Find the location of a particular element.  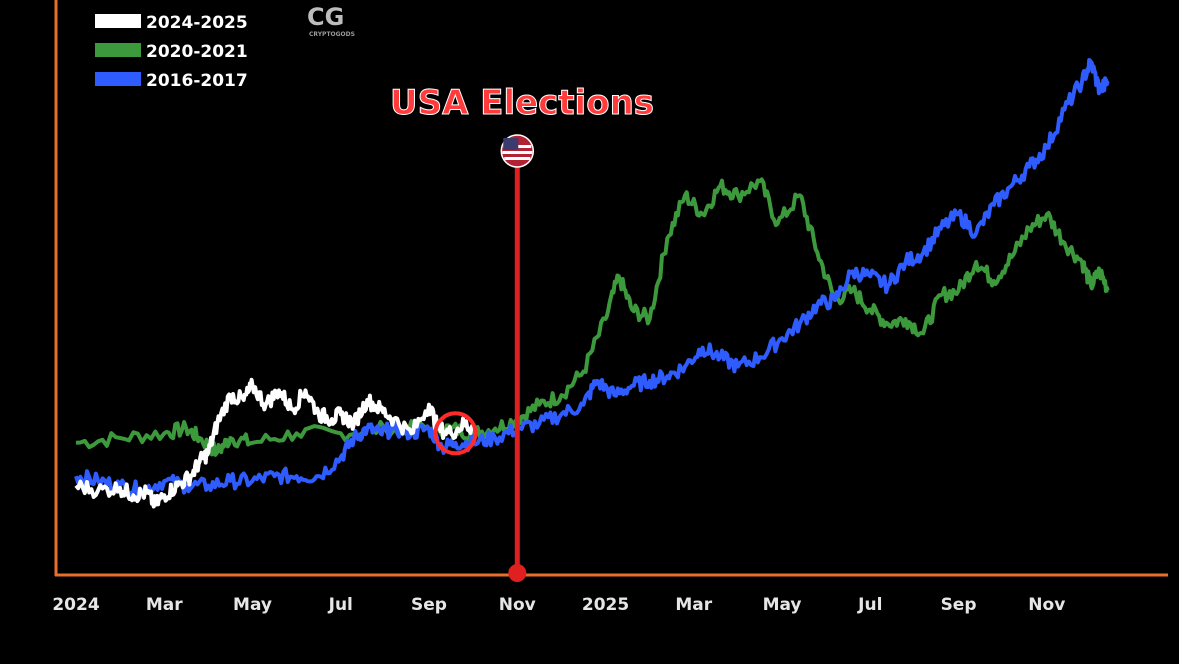

legend: 2024-2025 2020-2021 2016-2017 is located at coordinates (171, 52).